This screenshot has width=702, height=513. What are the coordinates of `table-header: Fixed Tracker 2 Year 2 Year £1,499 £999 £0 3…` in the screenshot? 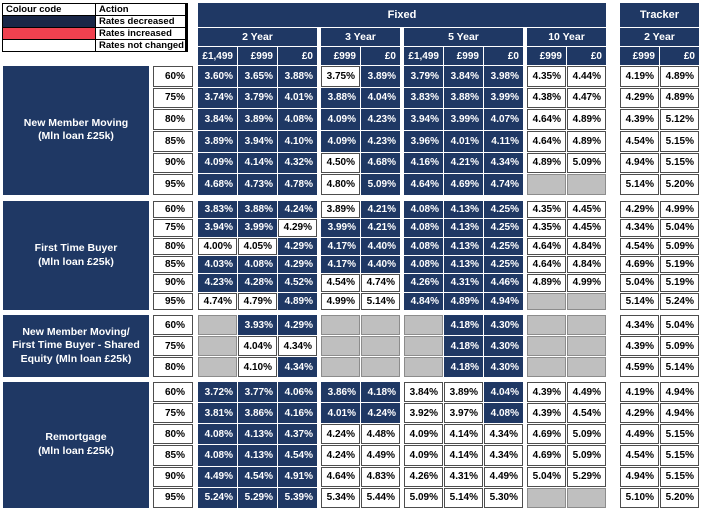 It's located at (351, 34).